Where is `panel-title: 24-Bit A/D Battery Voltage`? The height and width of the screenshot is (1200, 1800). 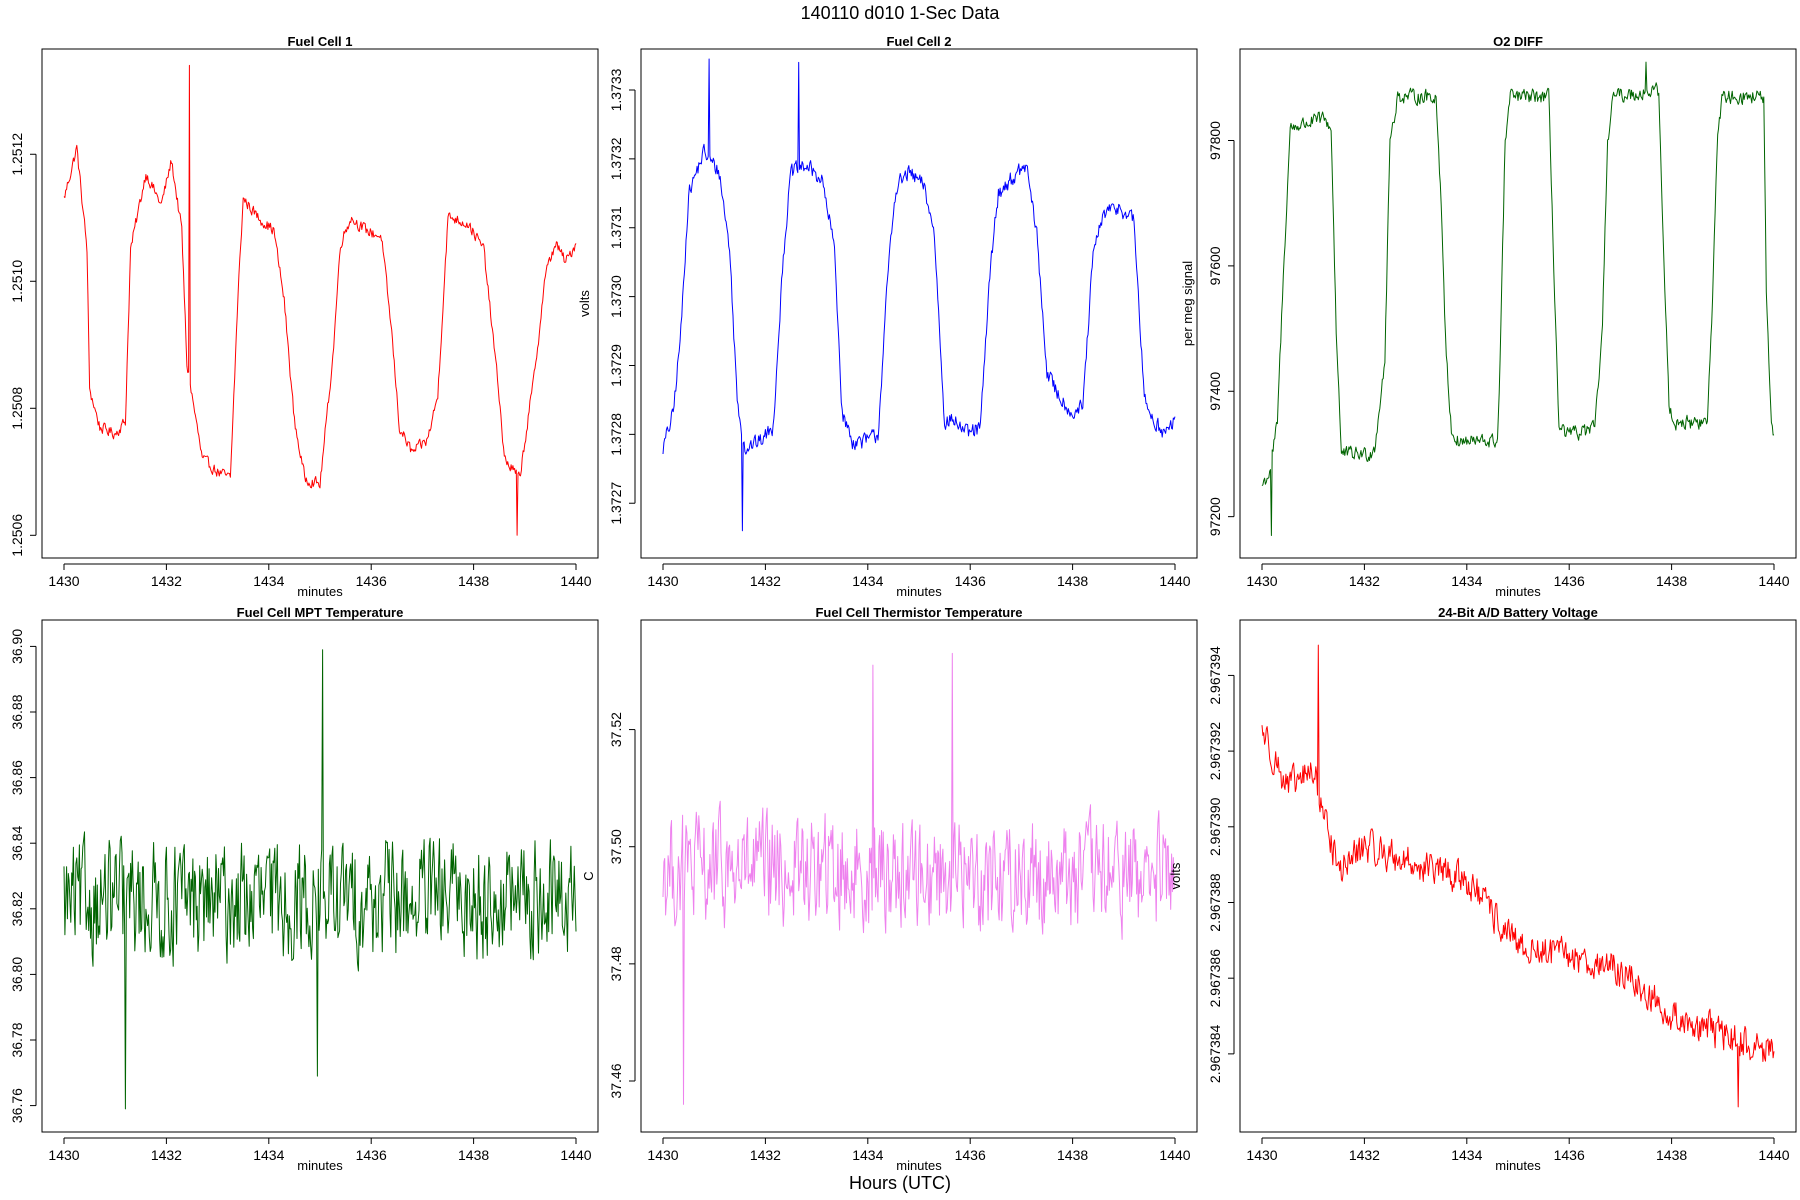 panel-title: 24-Bit A/D Battery Voltage is located at coordinates (1518, 612).